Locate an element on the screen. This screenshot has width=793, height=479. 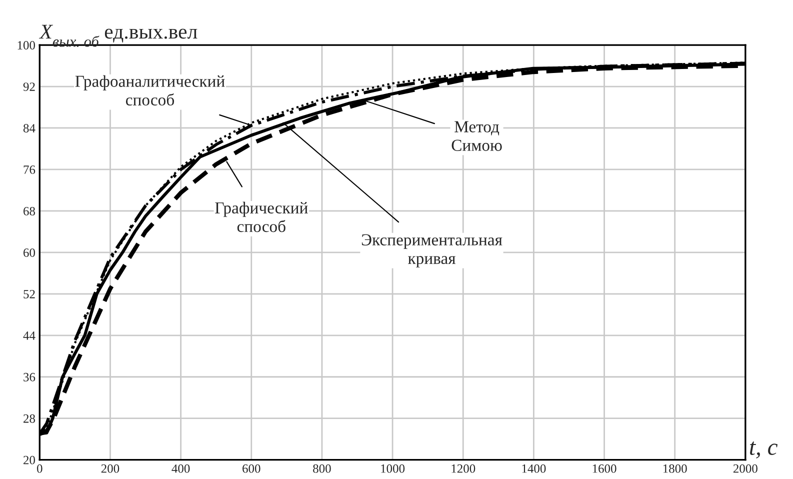
y-tick-label: 36 is located at coordinates (30, 377).